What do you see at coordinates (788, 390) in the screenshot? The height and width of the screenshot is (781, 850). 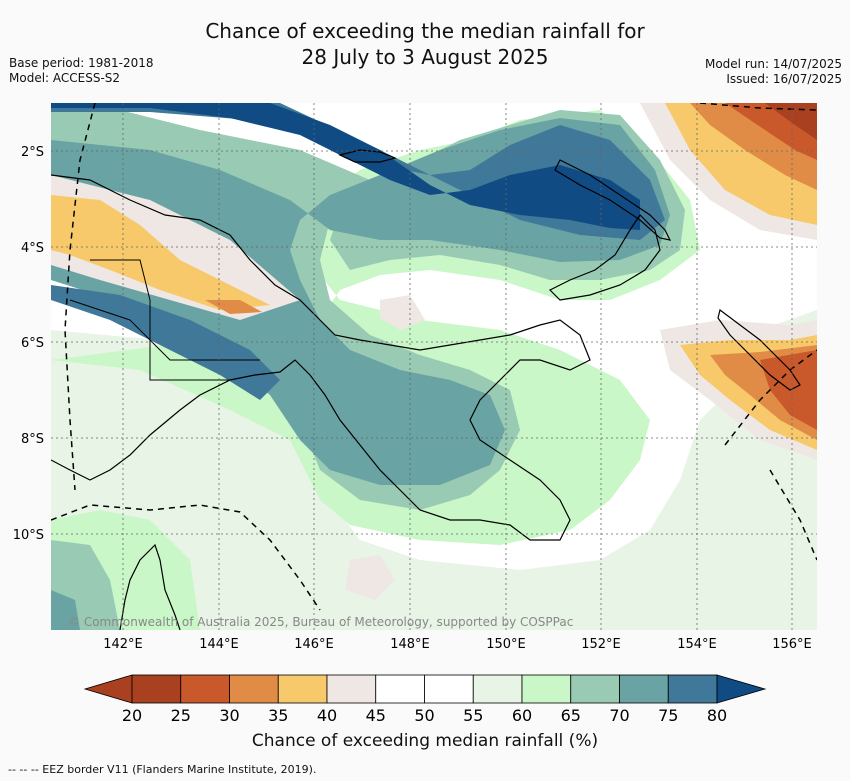 I see `probability-band-25-30-southeast` at bounding box center [788, 390].